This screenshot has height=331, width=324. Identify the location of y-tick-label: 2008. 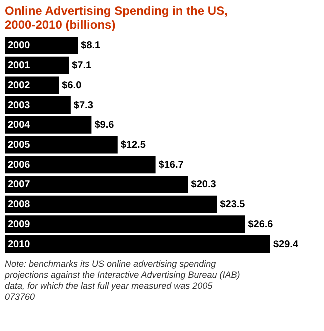
(19, 205).